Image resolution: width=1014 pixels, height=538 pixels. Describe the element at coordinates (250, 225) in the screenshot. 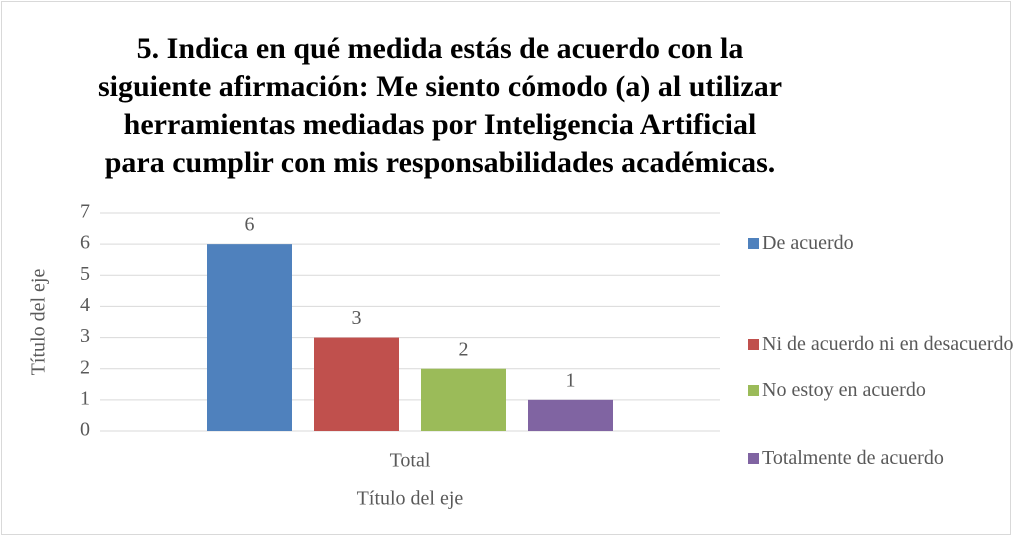

I see `data-label: 6` at that location.